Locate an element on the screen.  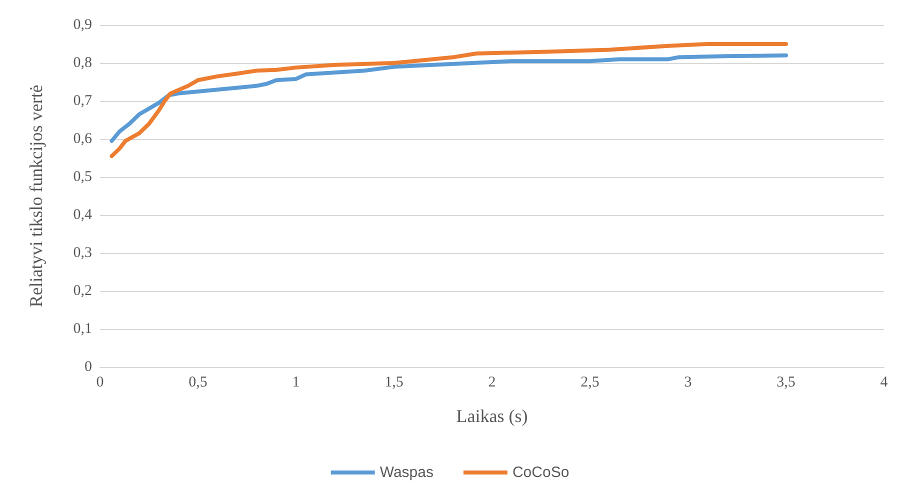
x-tick-label: 1,5 is located at coordinates (394, 382).